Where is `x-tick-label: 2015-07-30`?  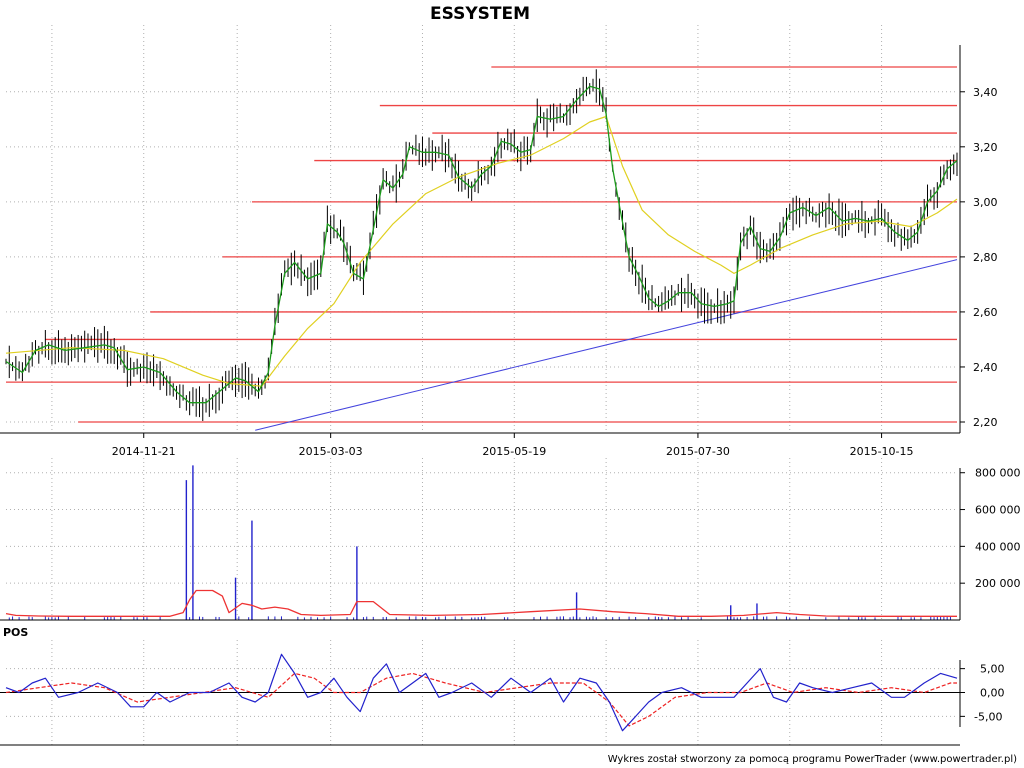 x-tick-label: 2015-07-30 is located at coordinates (698, 451).